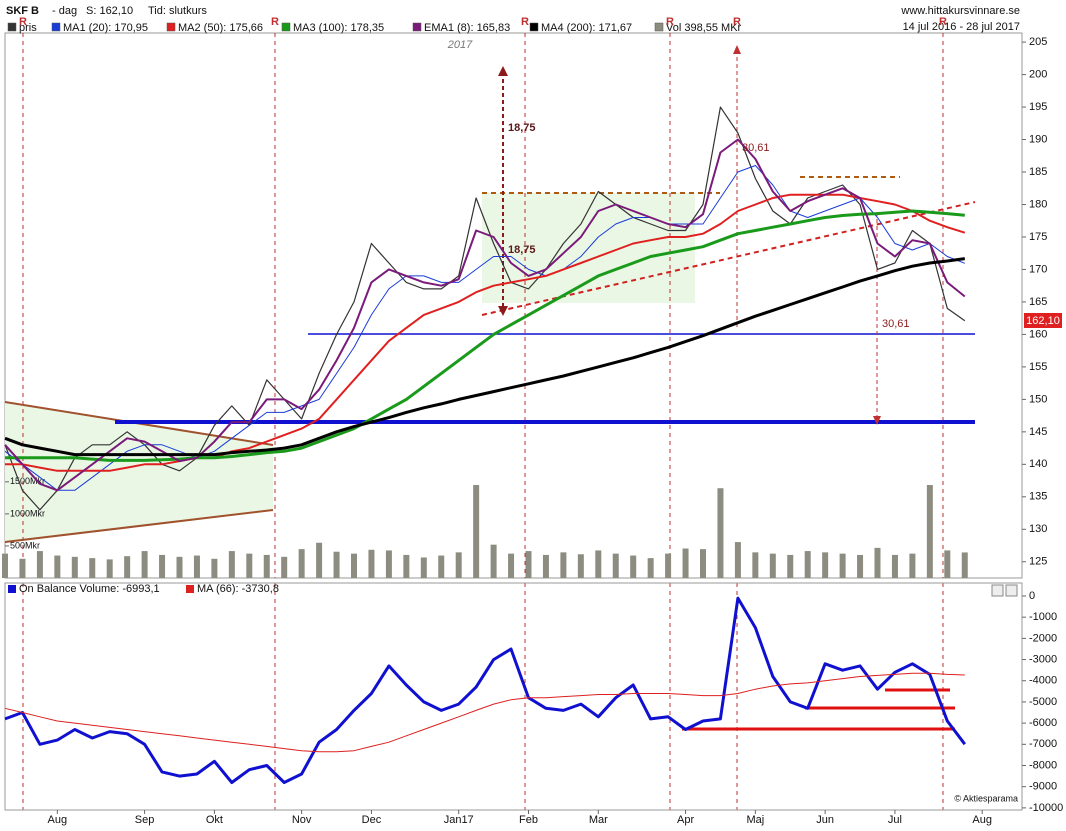  I want to click on legend-label: On Balance Volume: -6993,1, so click(89, 589).